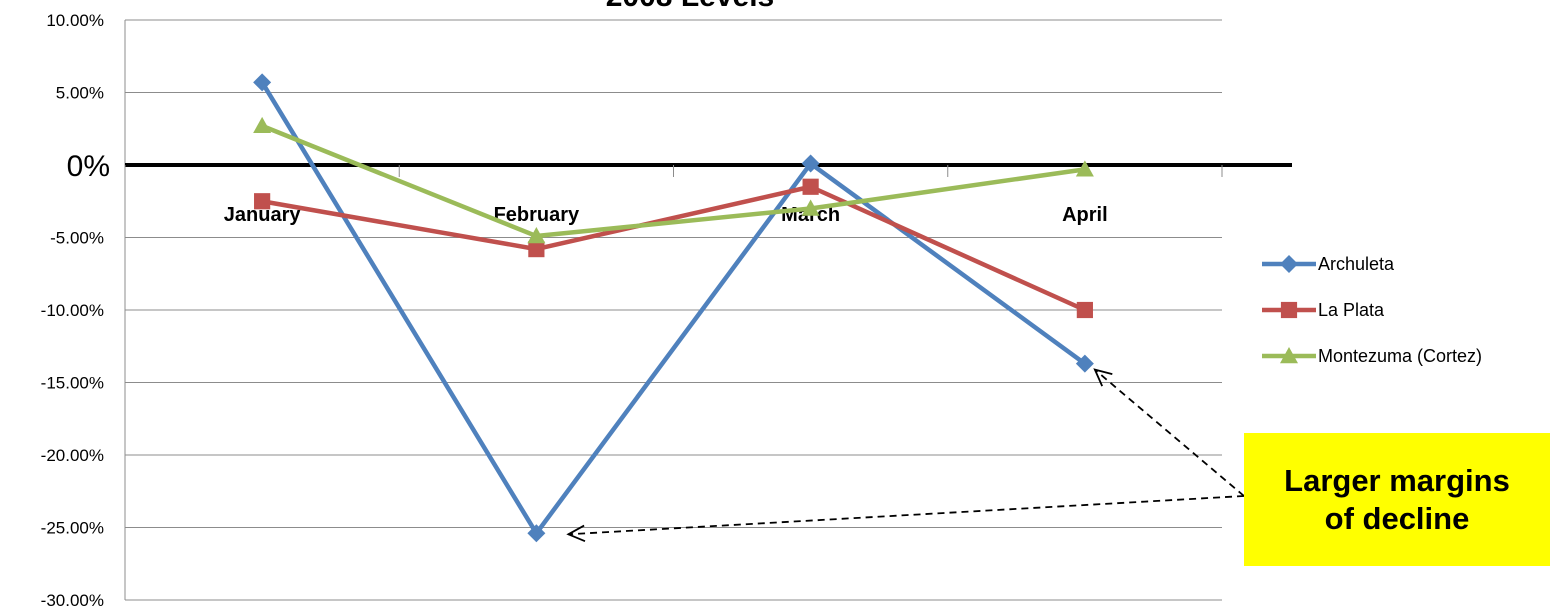 This screenshot has width=1551, height=610. I want to click on legend: Archuleta La Plata Montezuma (Cortez), so click(1372, 310).